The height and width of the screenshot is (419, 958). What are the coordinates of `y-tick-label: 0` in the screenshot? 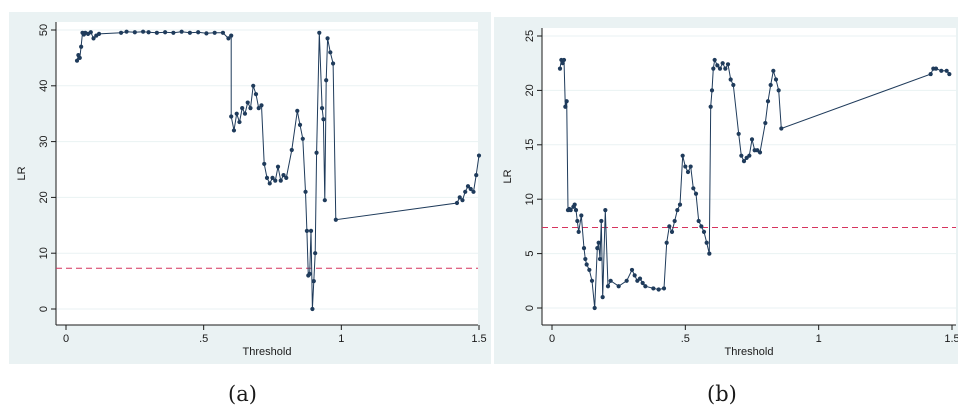 It's located at (530, 308).